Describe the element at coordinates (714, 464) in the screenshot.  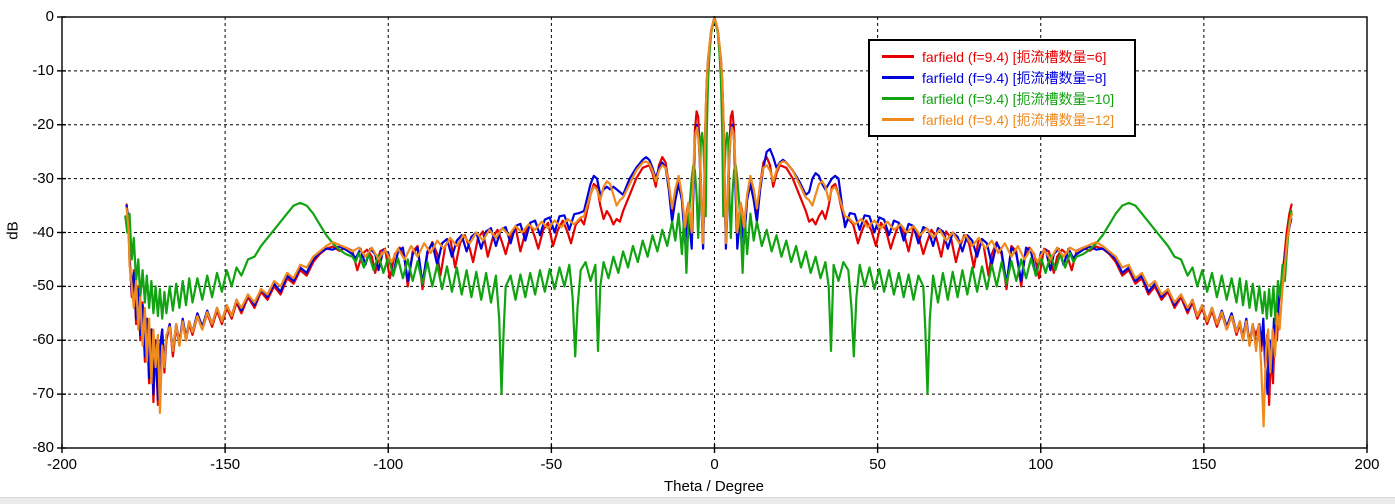
I see `x-tick-label: 0` at that location.